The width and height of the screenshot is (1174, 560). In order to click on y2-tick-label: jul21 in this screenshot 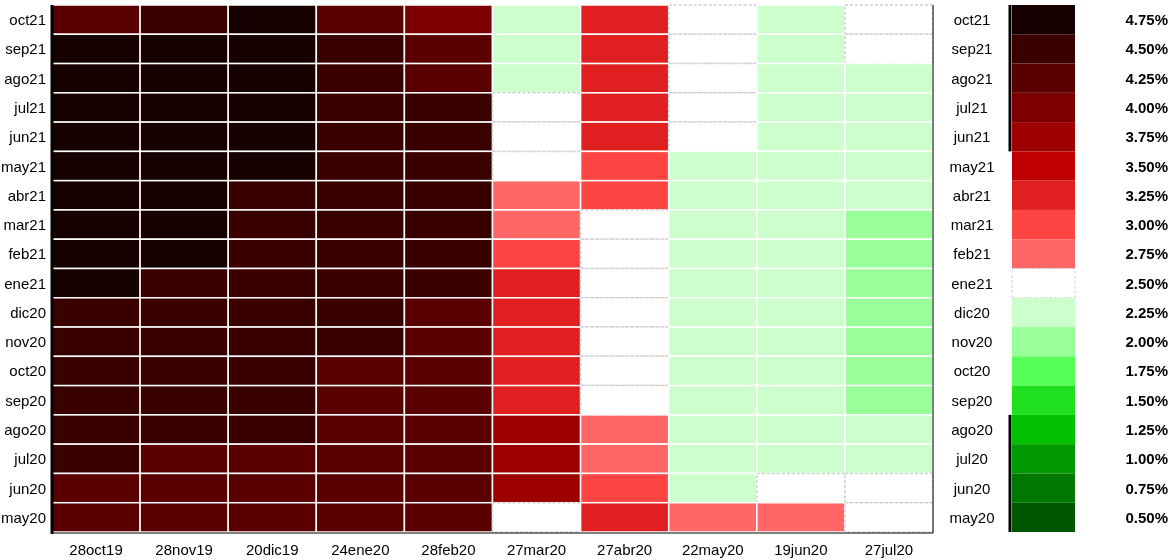, I will do `click(971, 107)`.